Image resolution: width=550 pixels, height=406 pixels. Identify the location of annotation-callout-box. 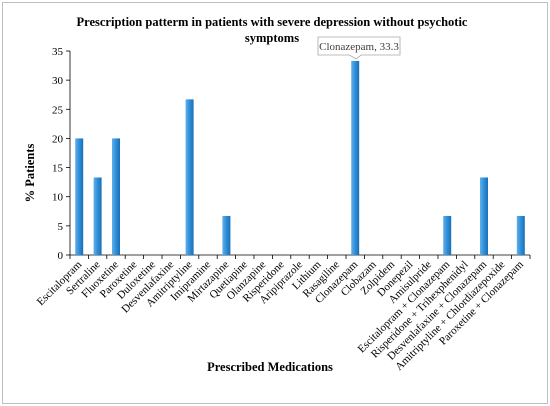
(359, 48).